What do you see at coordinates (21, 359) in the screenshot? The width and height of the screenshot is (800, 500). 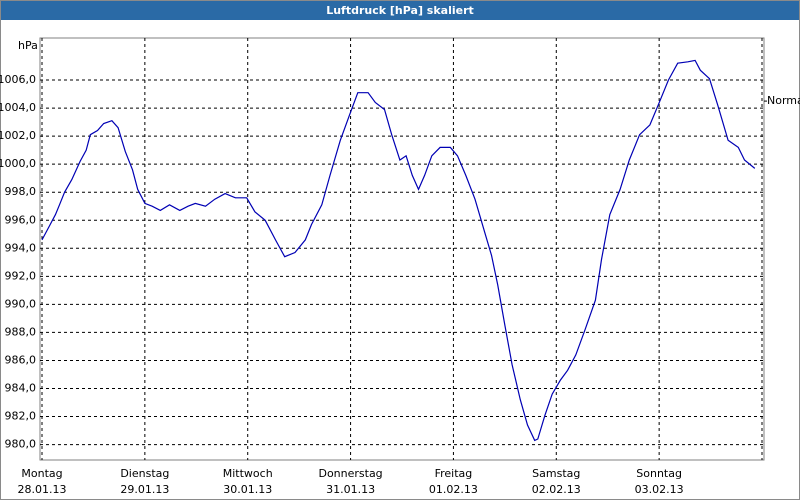 I see `y-tick-label: 986,0` at bounding box center [21, 359].